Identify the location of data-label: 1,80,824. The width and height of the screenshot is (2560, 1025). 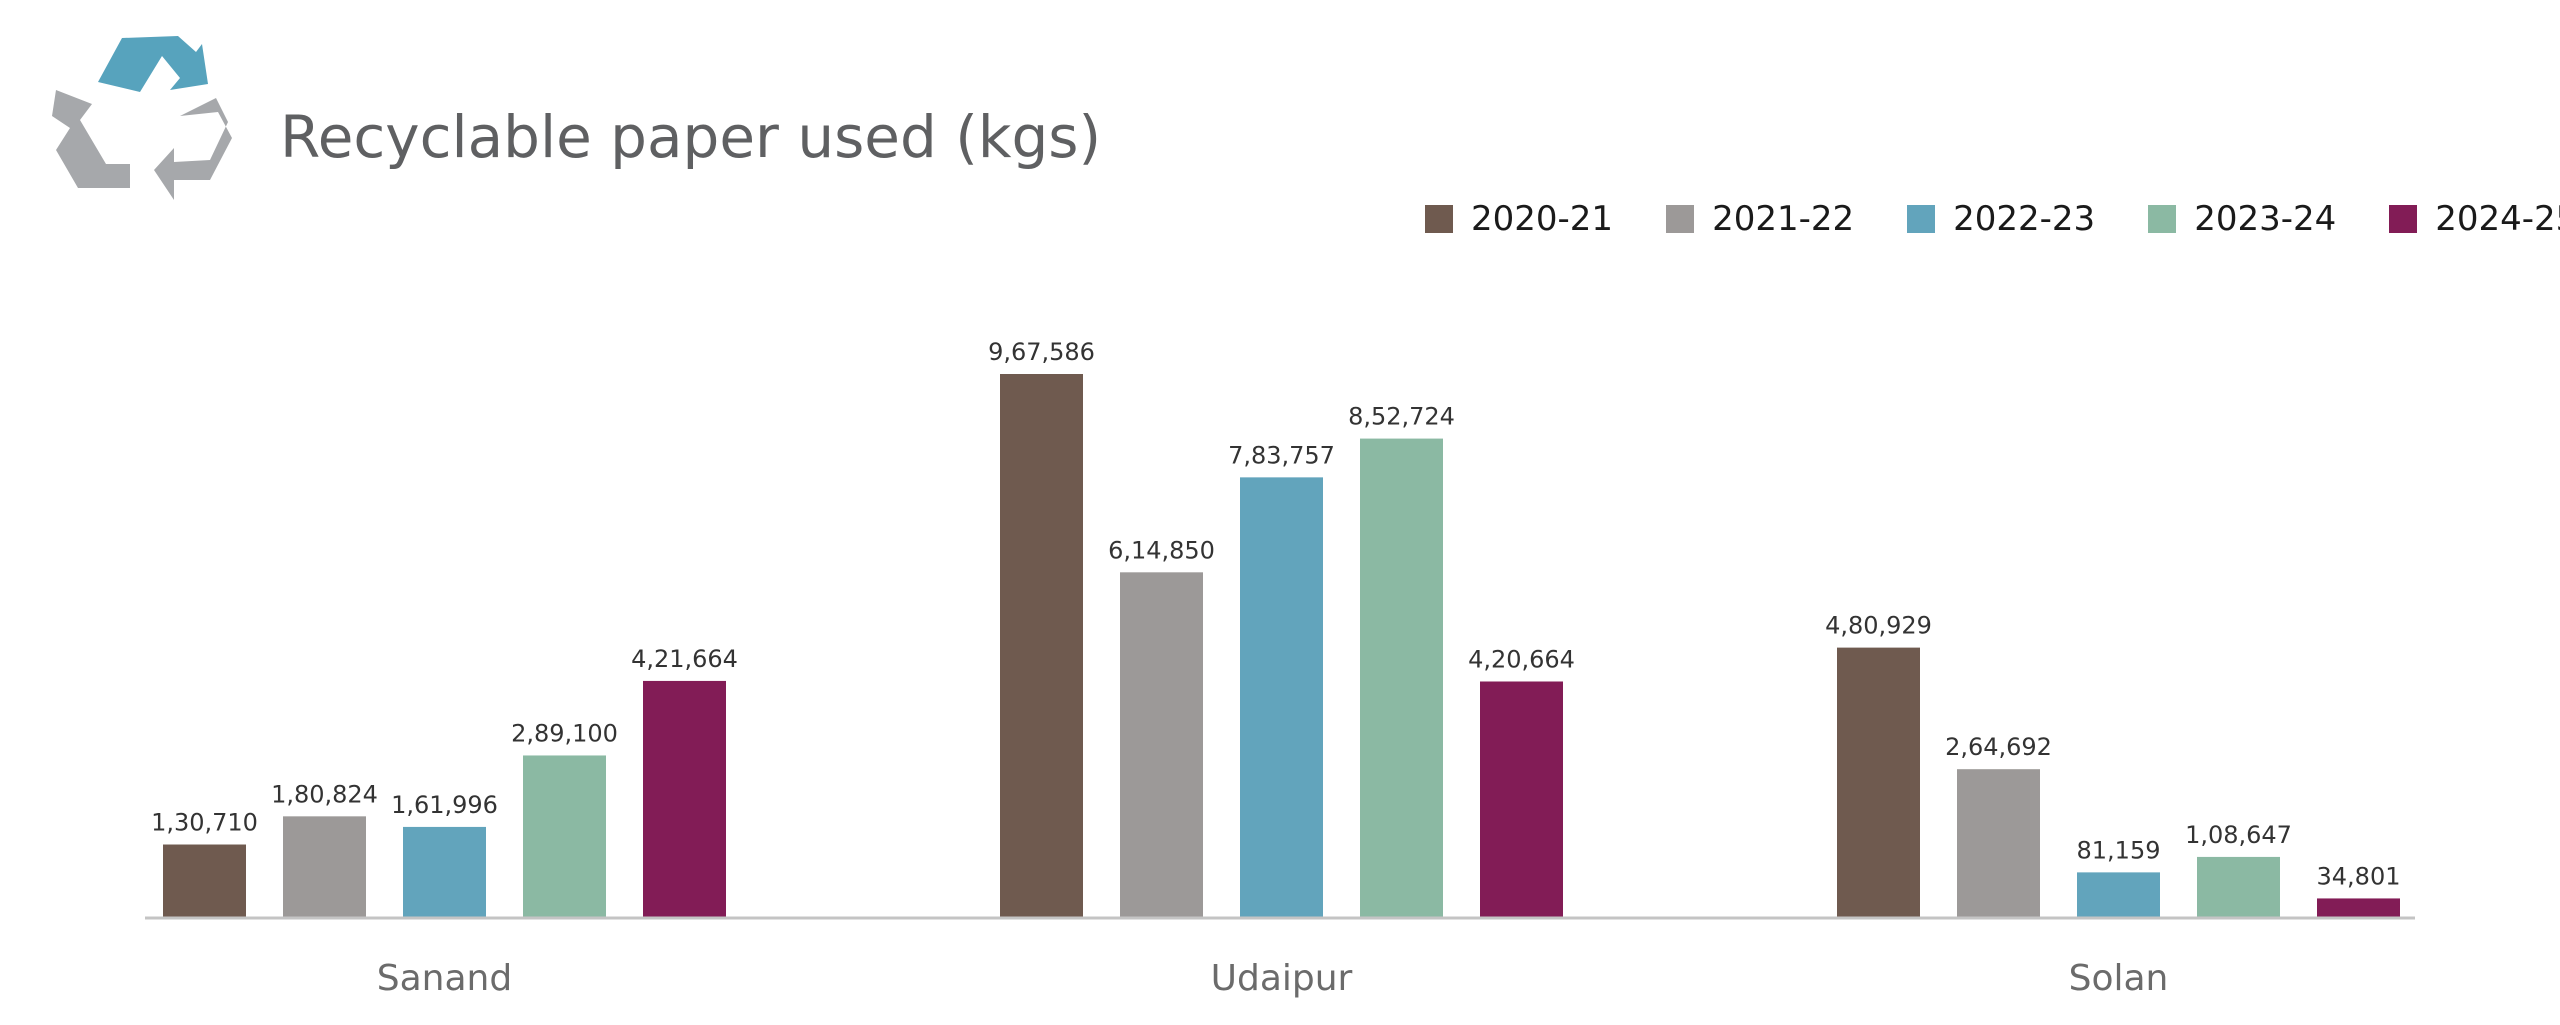
(324, 794).